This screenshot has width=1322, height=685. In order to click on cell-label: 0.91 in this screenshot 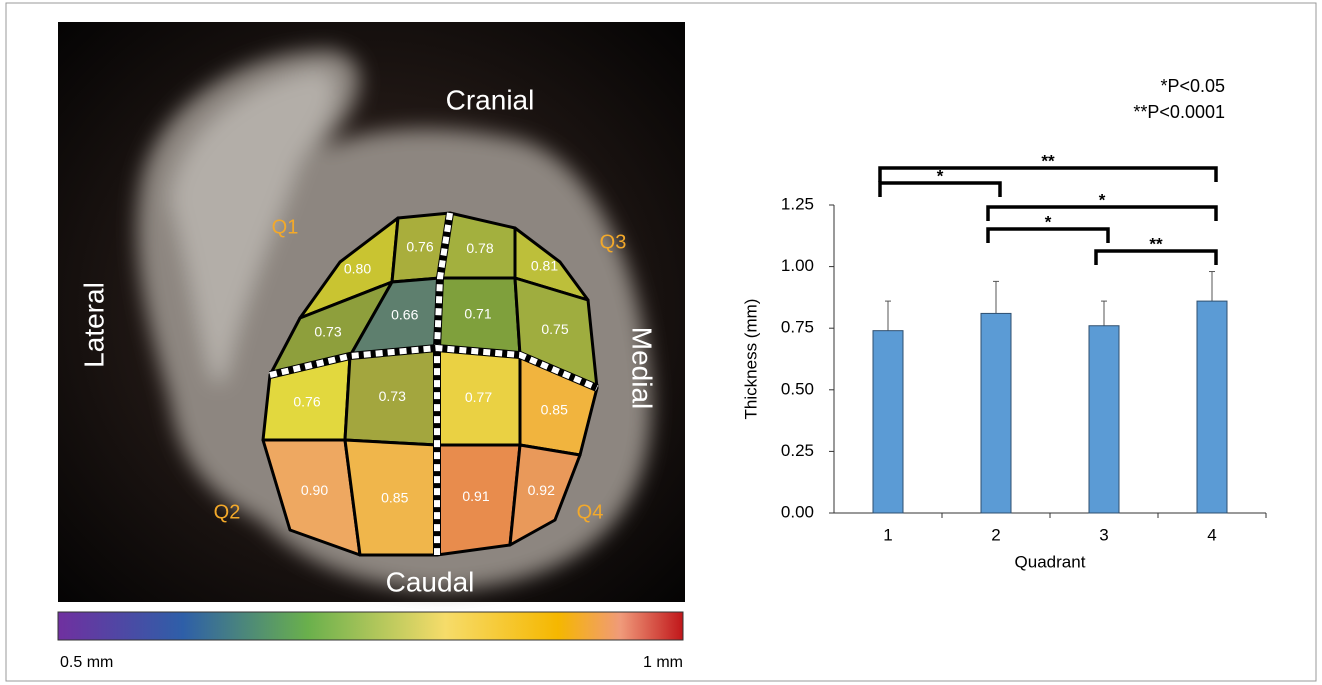, I will do `click(475, 496)`.